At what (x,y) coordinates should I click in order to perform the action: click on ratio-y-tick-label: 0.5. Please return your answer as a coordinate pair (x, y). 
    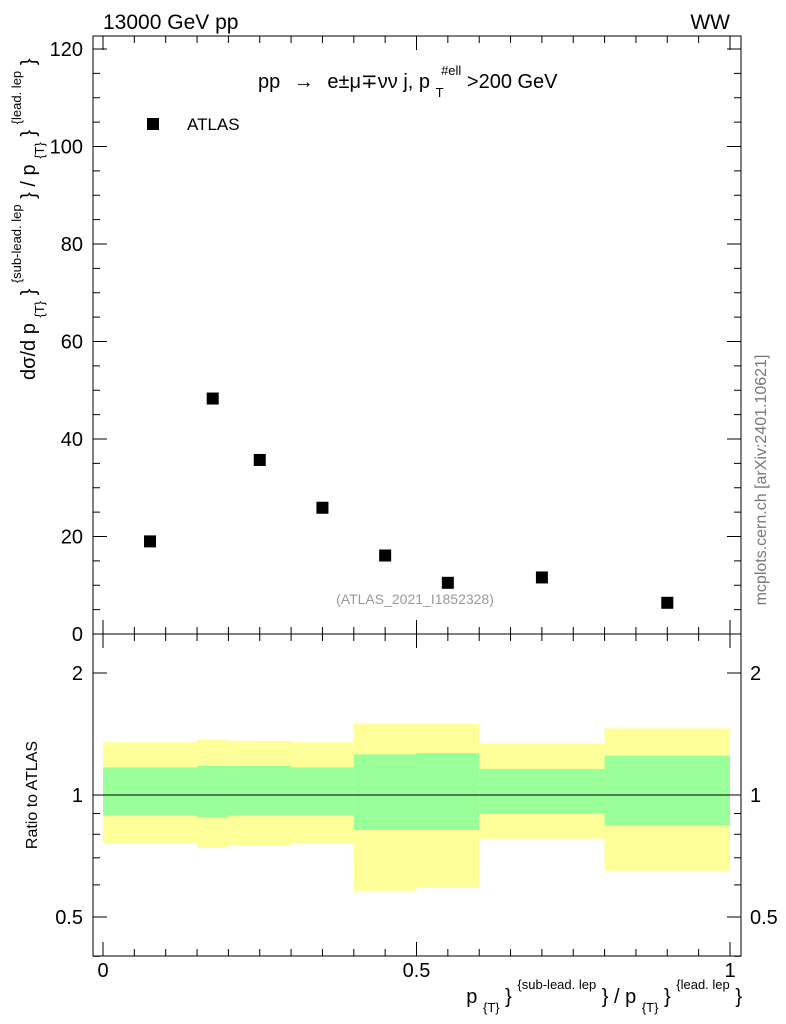
    Looking at the image, I should click on (69, 918).